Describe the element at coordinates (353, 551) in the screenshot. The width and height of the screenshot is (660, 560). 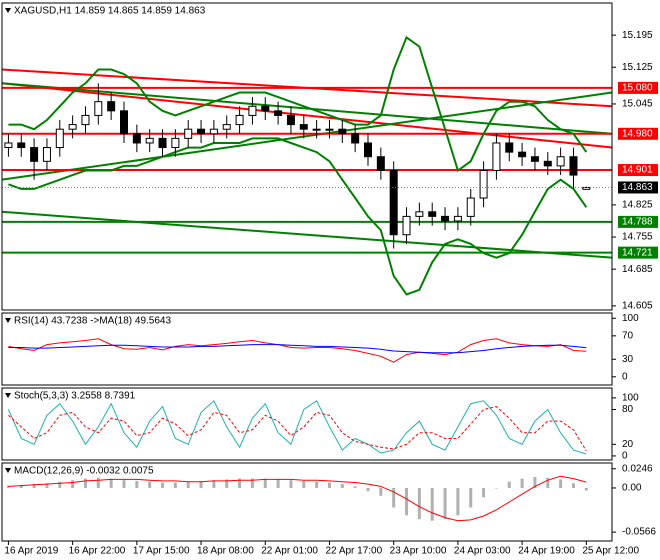
I see `x-tick-label: 22 Apr 17:00` at that location.